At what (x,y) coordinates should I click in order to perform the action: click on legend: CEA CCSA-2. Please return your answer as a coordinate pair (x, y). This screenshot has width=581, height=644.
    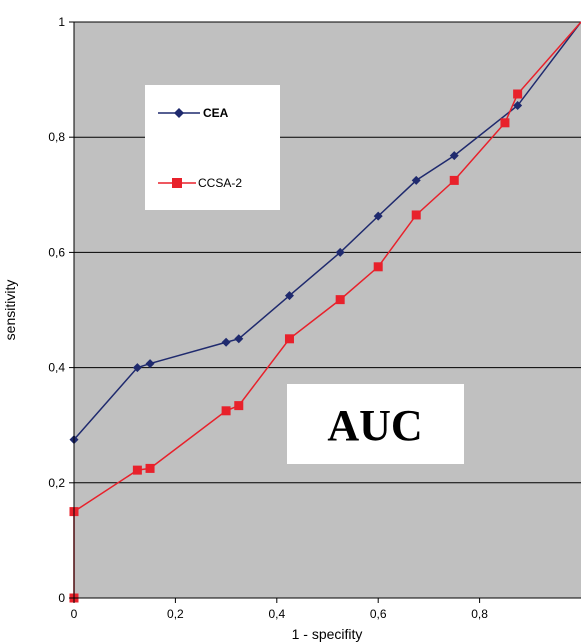
    Looking at the image, I should click on (212, 147).